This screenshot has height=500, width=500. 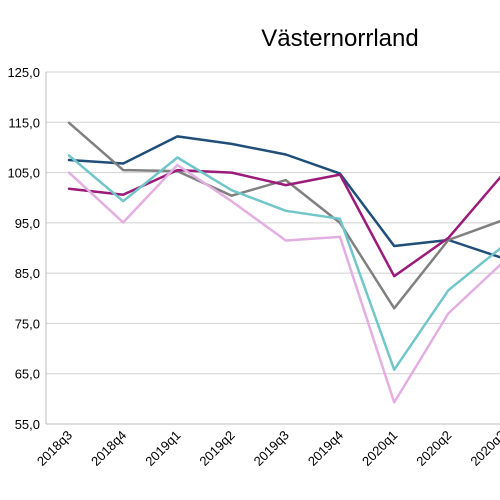 What do you see at coordinates (27, 223) in the screenshot?
I see `y-tick-label: 95,0` at bounding box center [27, 223].